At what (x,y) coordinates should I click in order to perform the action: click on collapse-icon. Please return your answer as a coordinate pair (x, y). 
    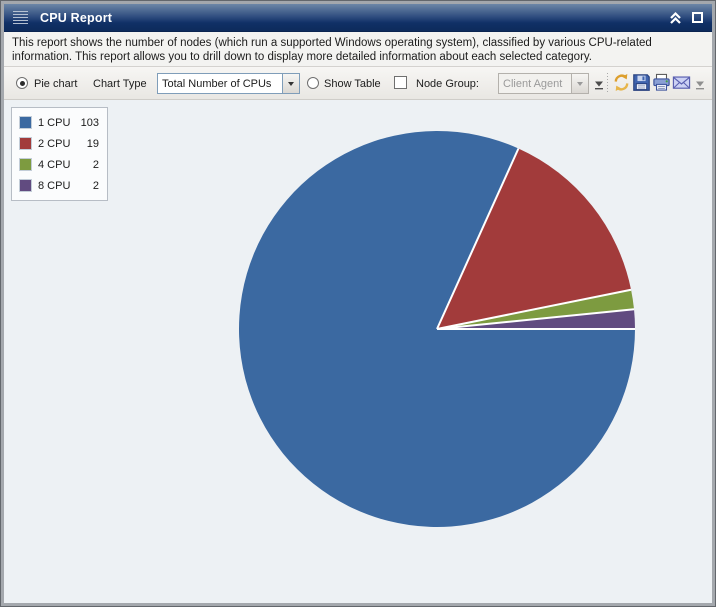
    Looking at the image, I should click on (675, 17).